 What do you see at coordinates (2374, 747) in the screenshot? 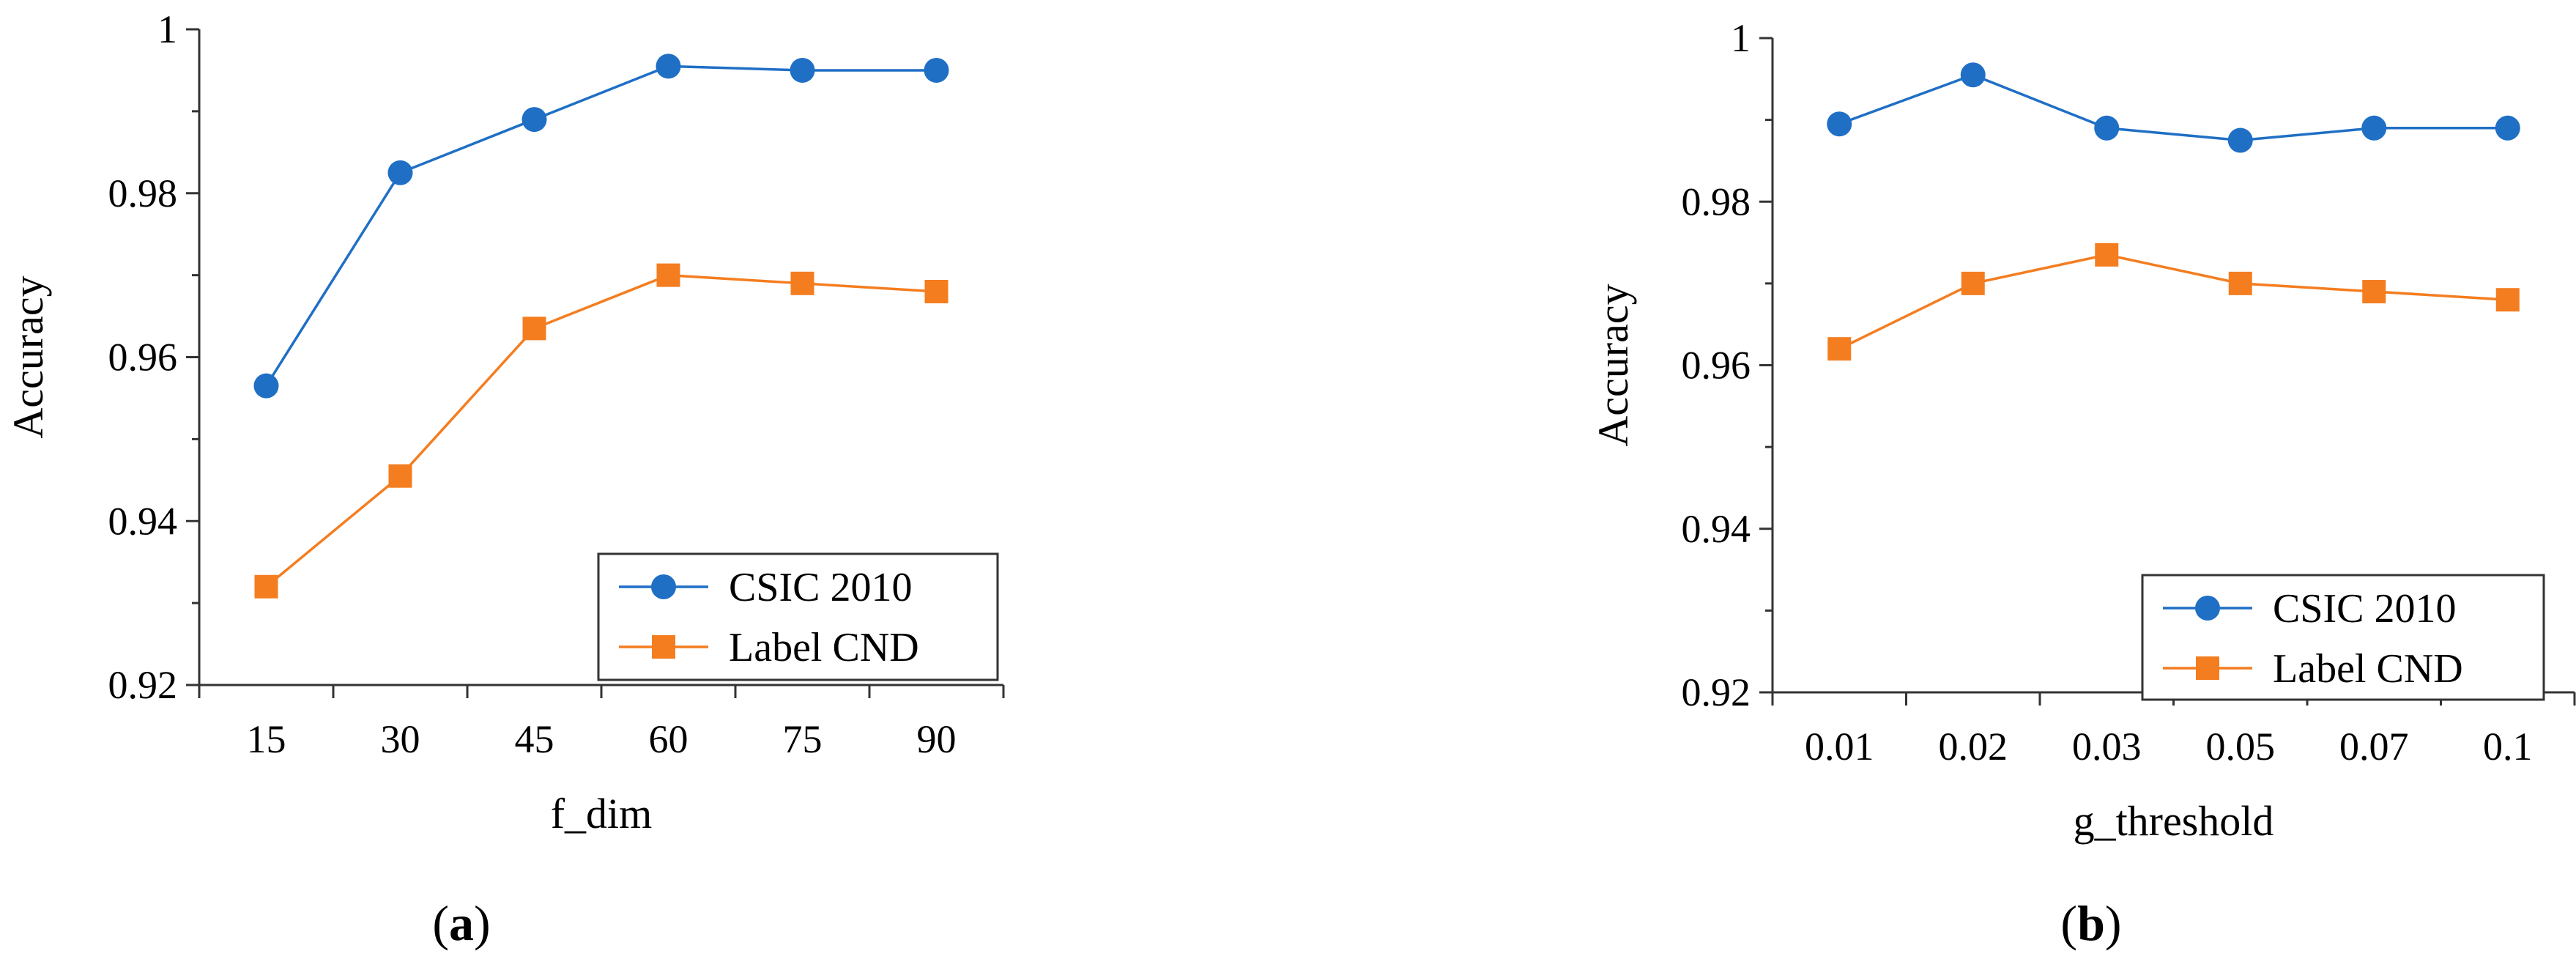
I see `x-tick-label: 0.07` at bounding box center [2374, 747].